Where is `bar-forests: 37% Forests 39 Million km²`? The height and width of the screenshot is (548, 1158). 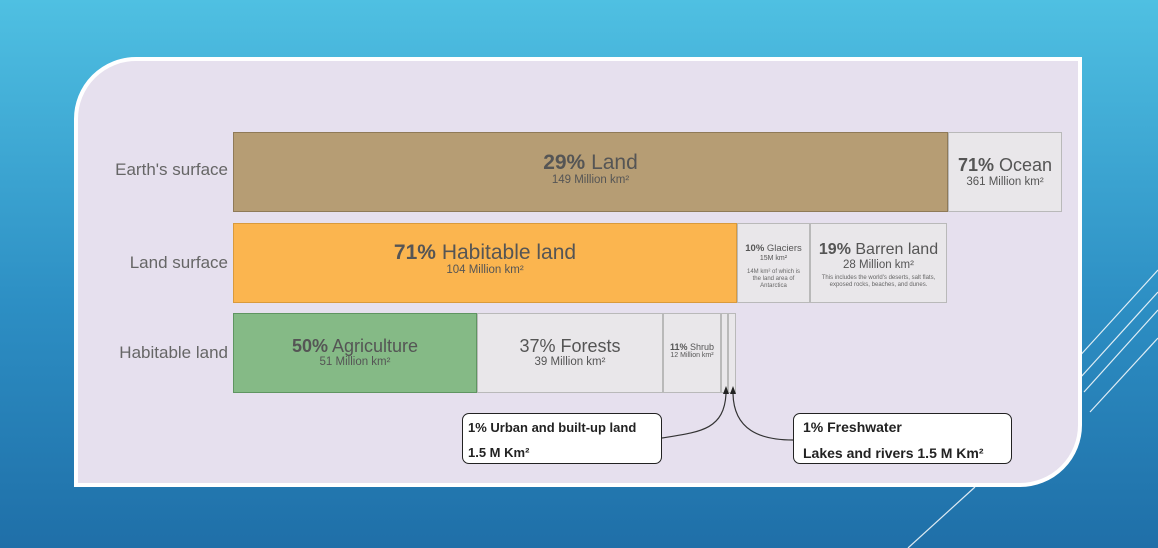
bar-forests: 37% Forests 39 Million km² is located at coordinates (570, 353).